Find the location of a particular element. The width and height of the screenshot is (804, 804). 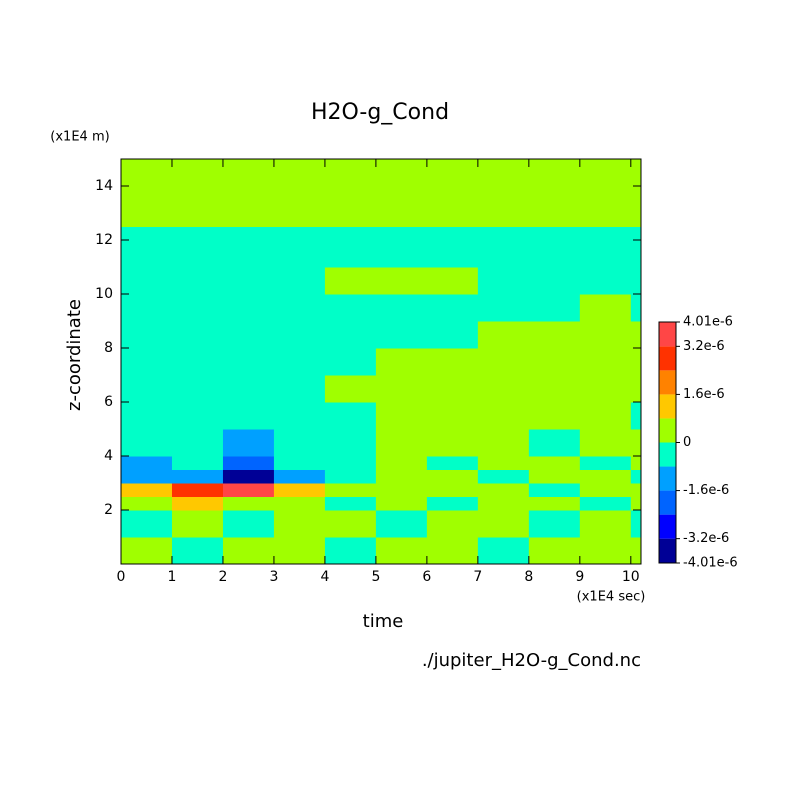

x-tick-label: 7 is located at coordinates (477, 577).